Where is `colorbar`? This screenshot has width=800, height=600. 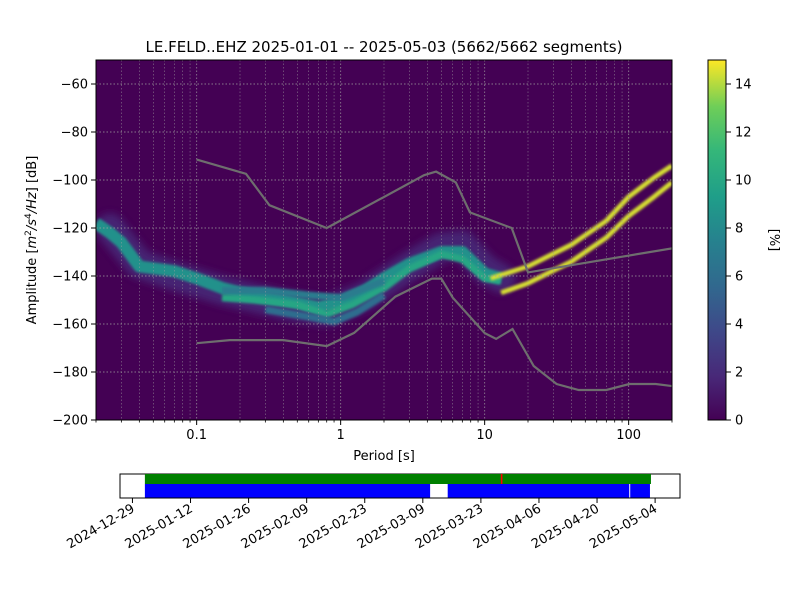
colorbar is located at coordinates (717, 240).